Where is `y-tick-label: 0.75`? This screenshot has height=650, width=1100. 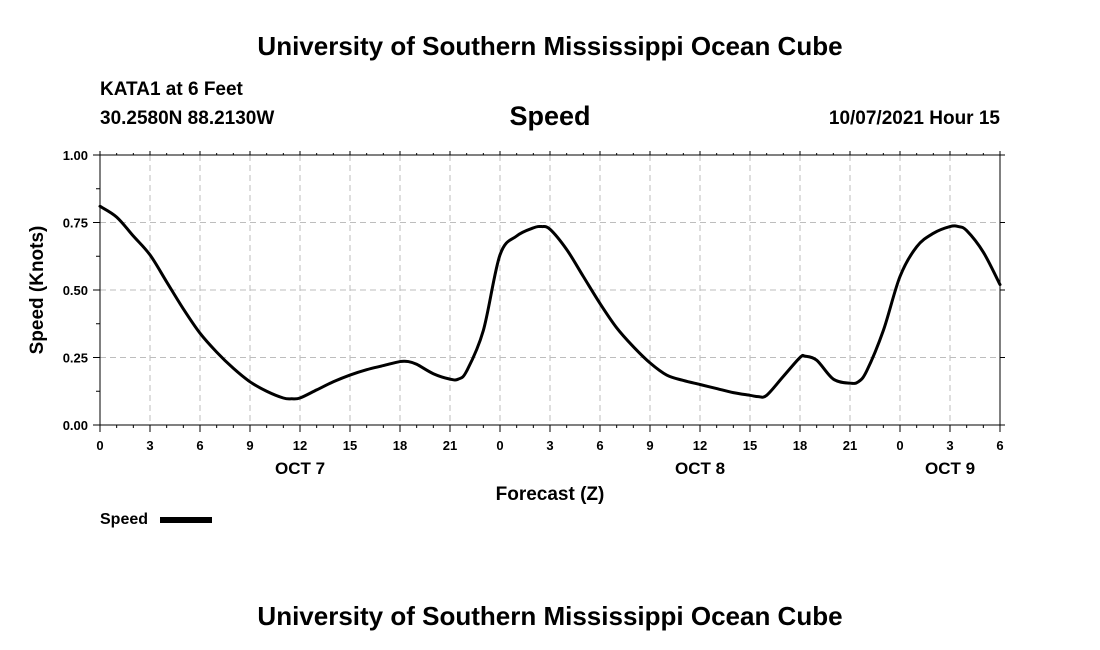 y-tick-label: 0.75 is located at coordinates (75, 223).